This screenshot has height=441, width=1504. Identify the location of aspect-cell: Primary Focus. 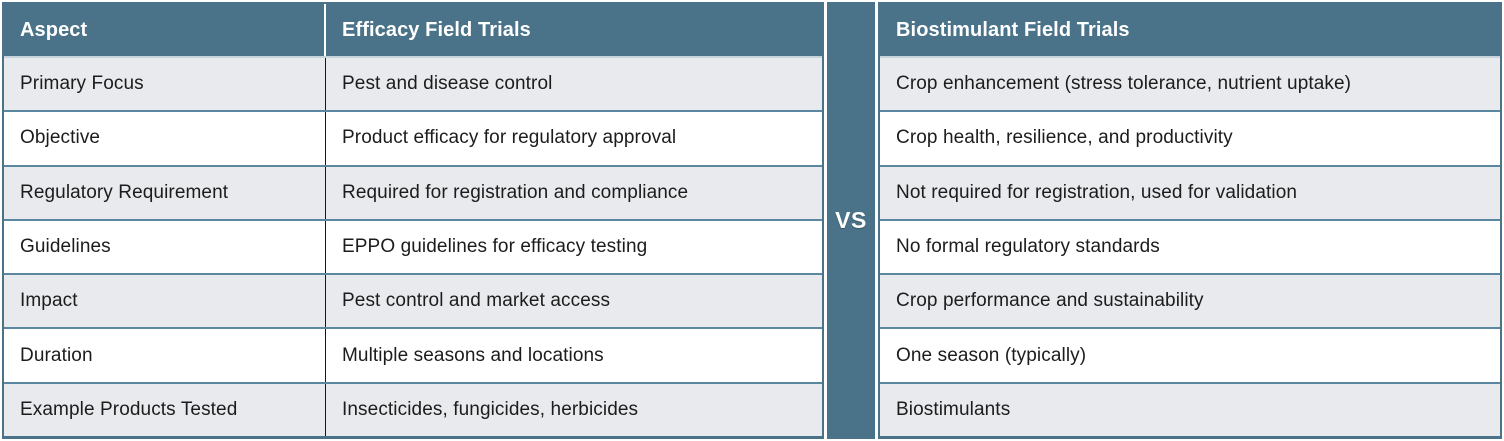
(165, 84).